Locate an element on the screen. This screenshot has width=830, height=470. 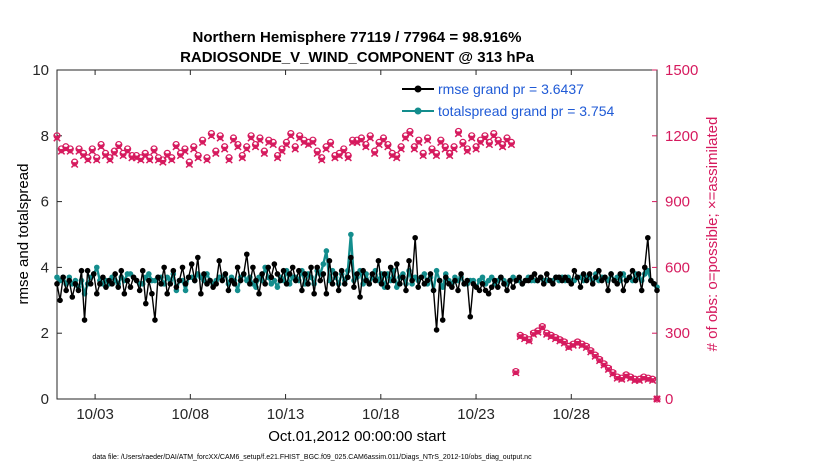
legend-rmse-swatch-marker is located at coordinates (418, 89).